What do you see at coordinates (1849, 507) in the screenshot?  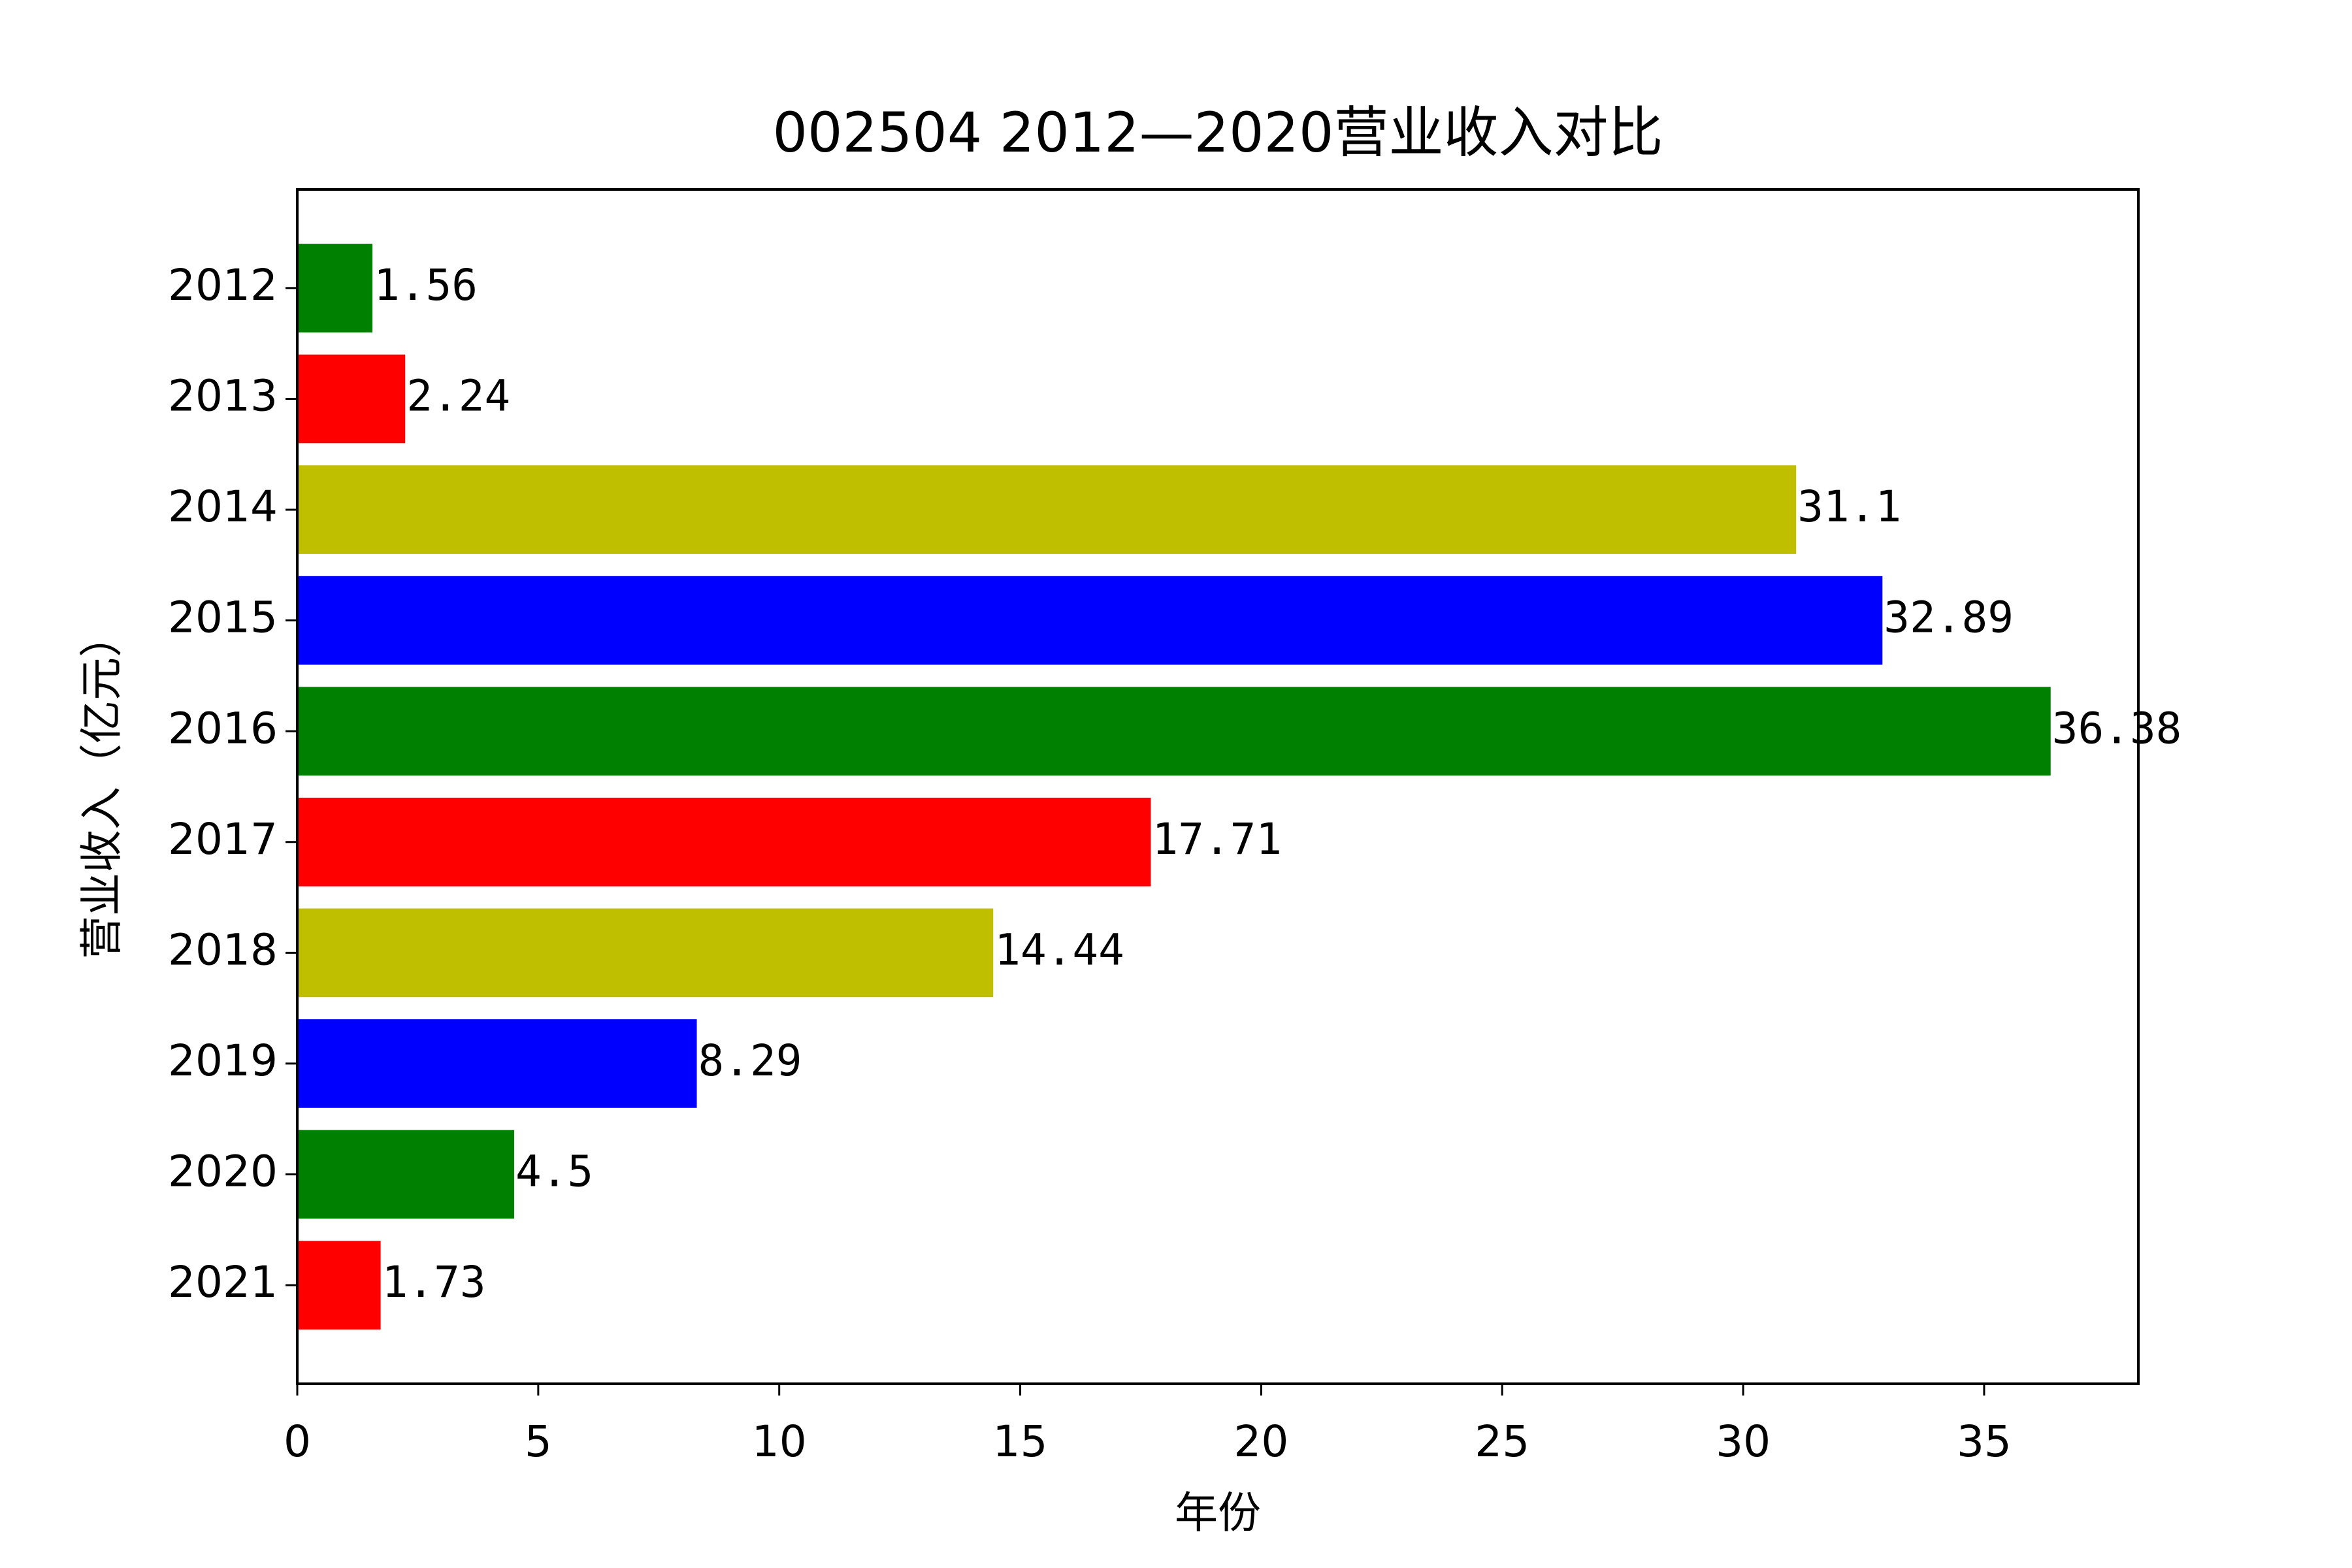 I see `value-label: 31.1` at bounding box center [1849, 507].